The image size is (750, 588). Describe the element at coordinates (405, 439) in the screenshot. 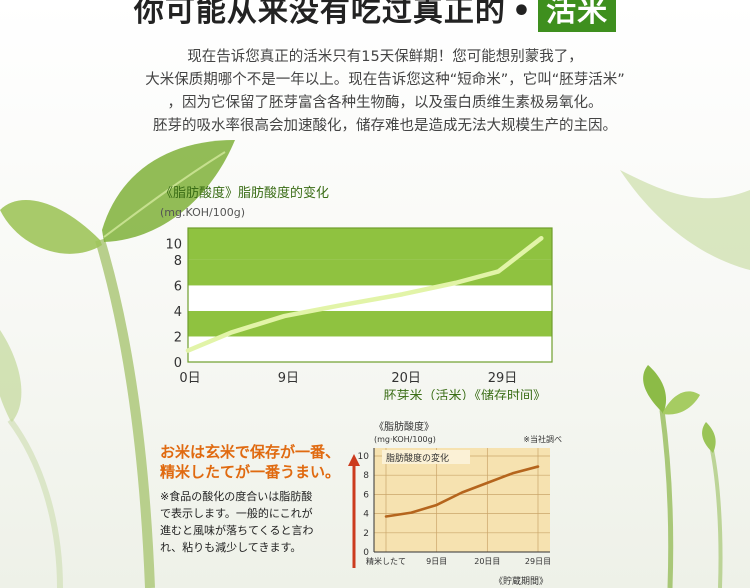

I see `chart-bottom-unit: (mg·KOH/100g)` at that location.